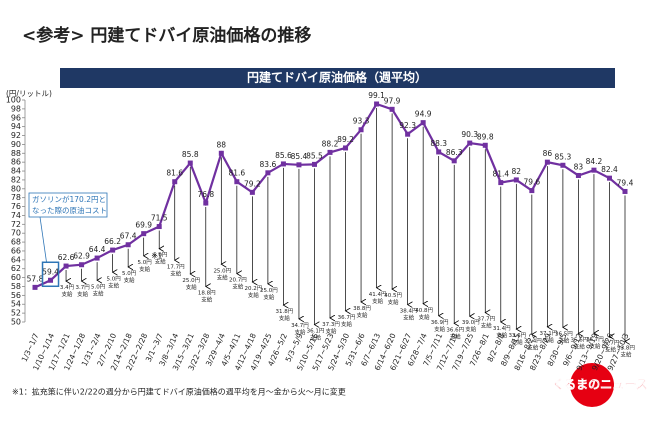 The height and width of the screenshot is (433, 650). What do you see at coordinates (97, 249) in the screenshot?
I see `value-label: 64.4` at bounding box center [97, 249].